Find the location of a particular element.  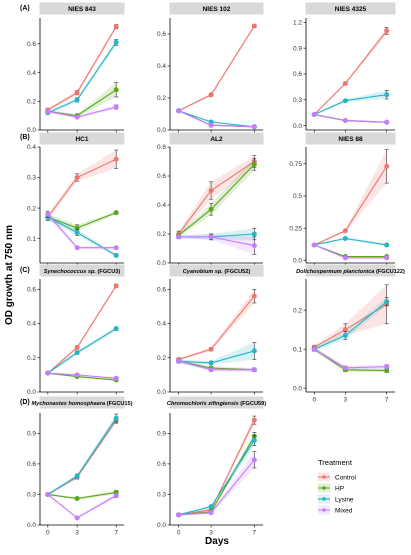

panel-7: Synechococcus sp. (FGCU3)0.00.20.40.6037 is located at coordinates (76, 334).